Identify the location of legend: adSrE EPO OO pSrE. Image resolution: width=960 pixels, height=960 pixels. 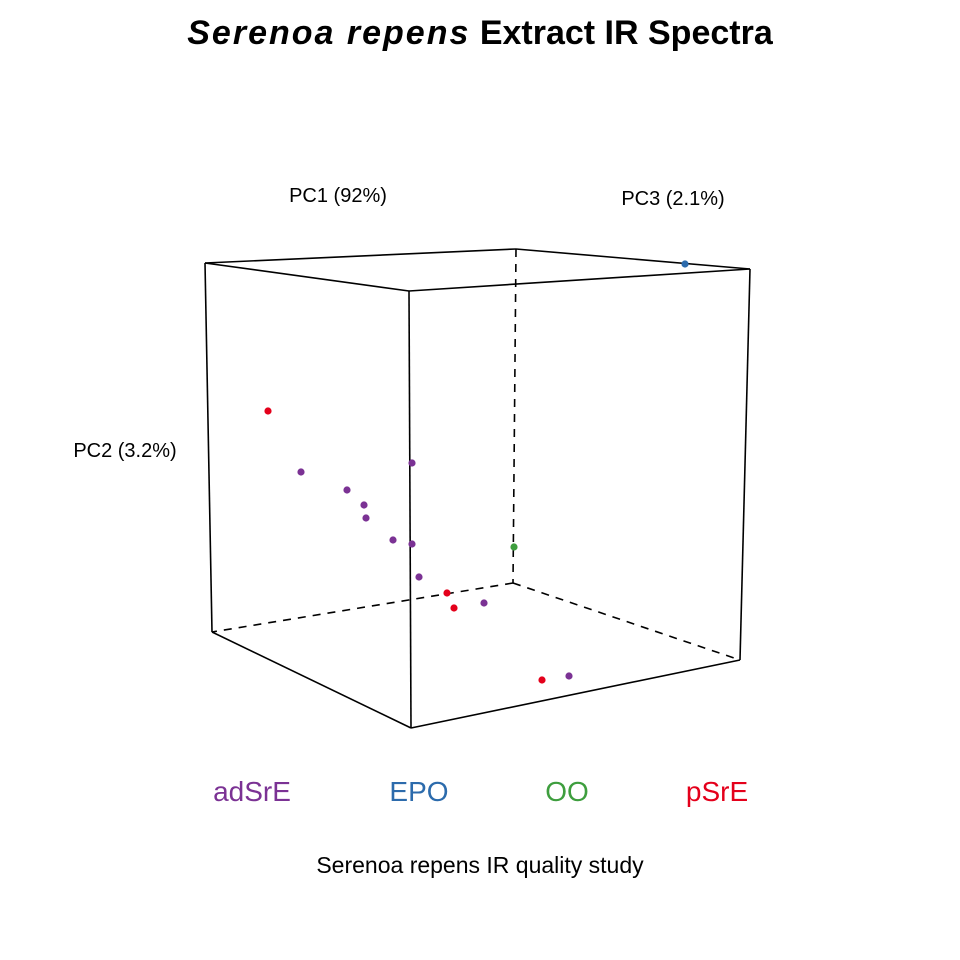
(480, 791).